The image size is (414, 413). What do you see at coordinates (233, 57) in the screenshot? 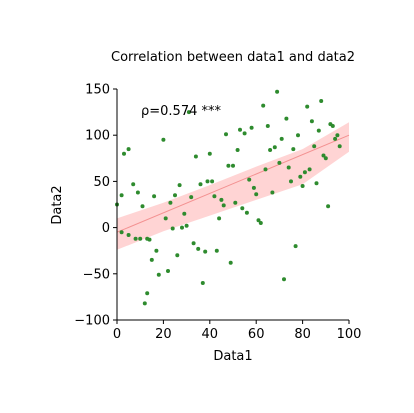
I see `chart-title: Correlation between data1 and data2` at bounding box center [233, 57].